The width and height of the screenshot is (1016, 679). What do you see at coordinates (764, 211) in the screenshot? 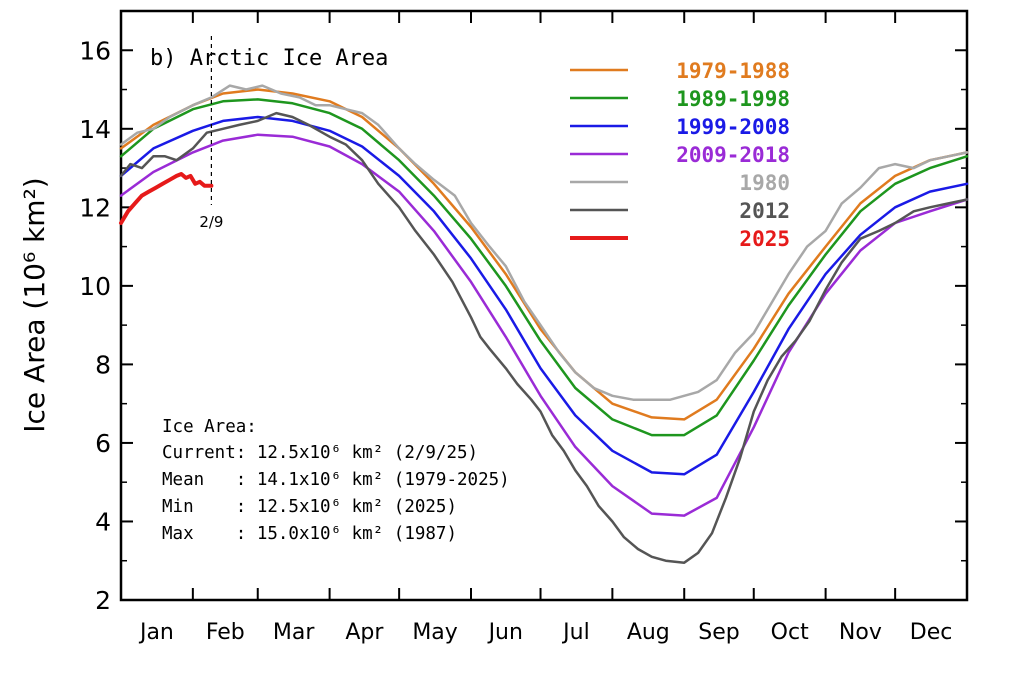
I see `legend-label-2012: 2012` at bounding box center [764, 211].